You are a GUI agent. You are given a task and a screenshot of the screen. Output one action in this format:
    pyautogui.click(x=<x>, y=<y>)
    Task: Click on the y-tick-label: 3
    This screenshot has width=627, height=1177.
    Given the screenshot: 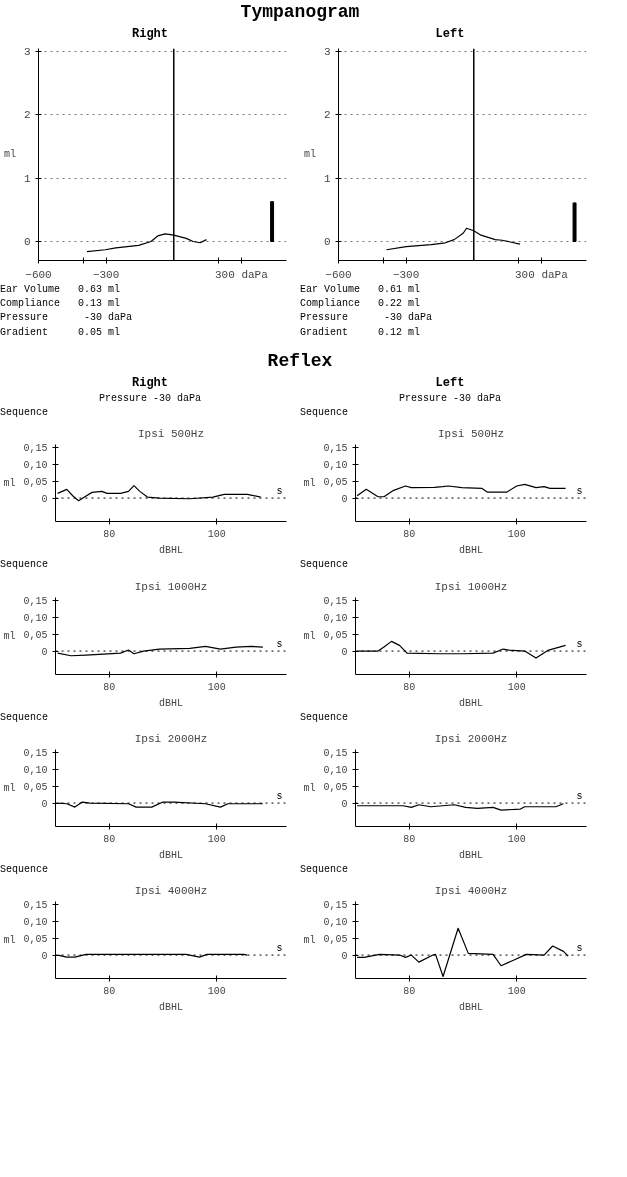 What is the action you would take?
    pyautogui.click(x=327, y=52)
    